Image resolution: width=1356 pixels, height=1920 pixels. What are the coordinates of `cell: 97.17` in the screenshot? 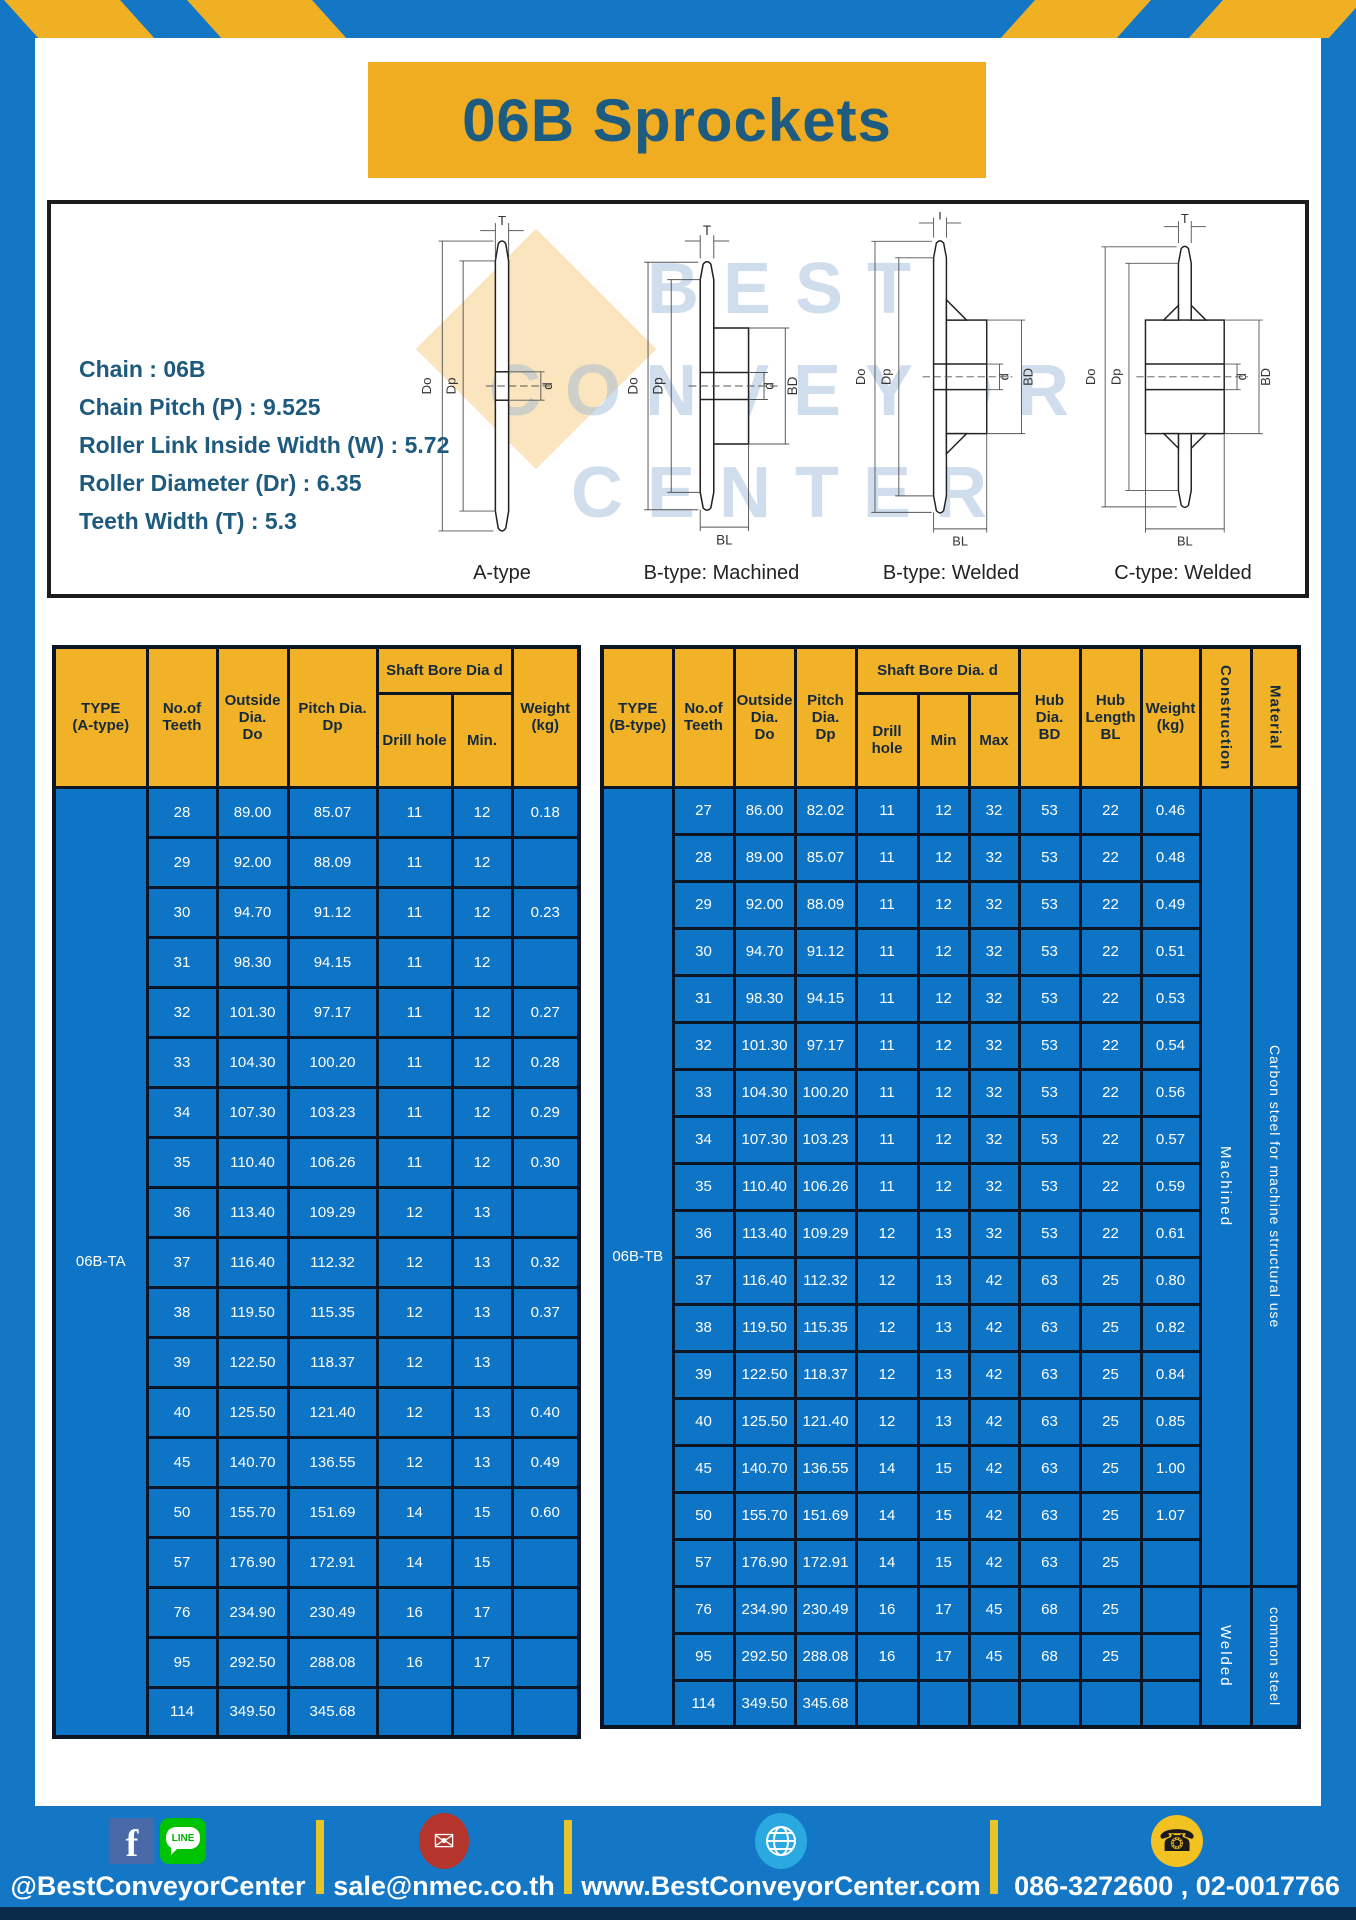 It's located at (825, 1045).